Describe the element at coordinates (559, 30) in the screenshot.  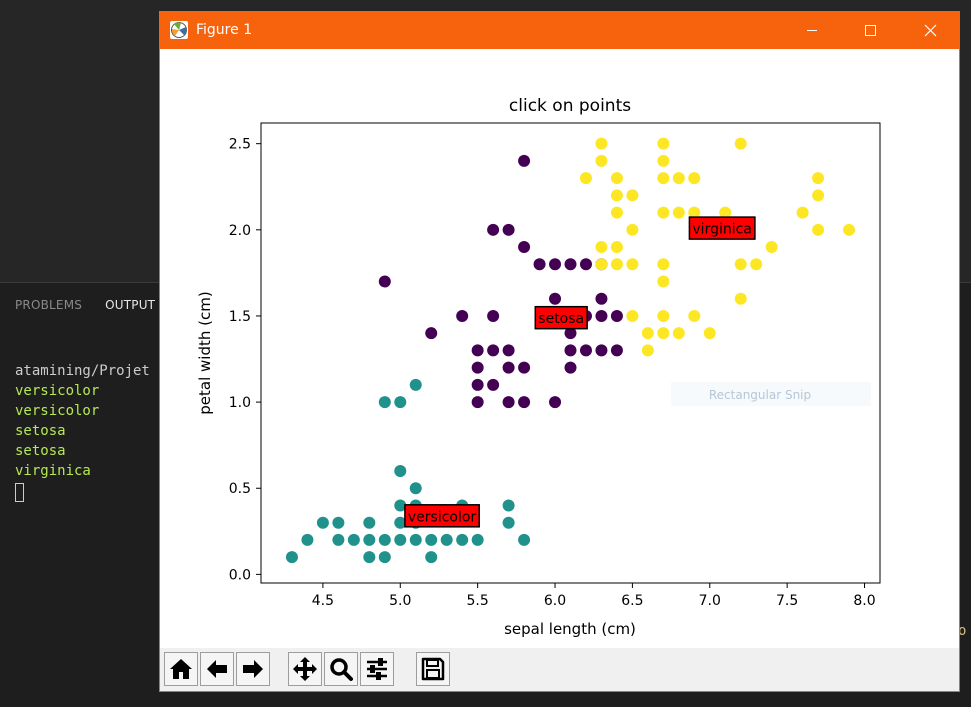
I see `window-titlebar: Figure 1` at that location.